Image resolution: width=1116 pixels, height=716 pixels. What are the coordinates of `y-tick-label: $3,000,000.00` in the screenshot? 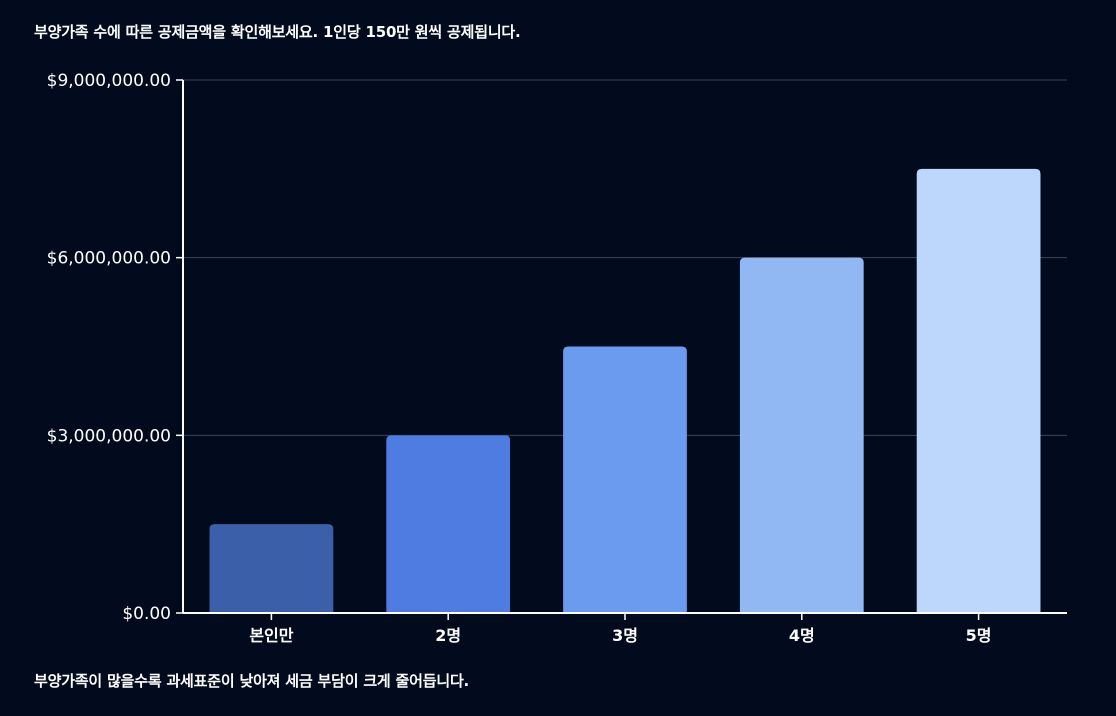 It's located at (109, 436).